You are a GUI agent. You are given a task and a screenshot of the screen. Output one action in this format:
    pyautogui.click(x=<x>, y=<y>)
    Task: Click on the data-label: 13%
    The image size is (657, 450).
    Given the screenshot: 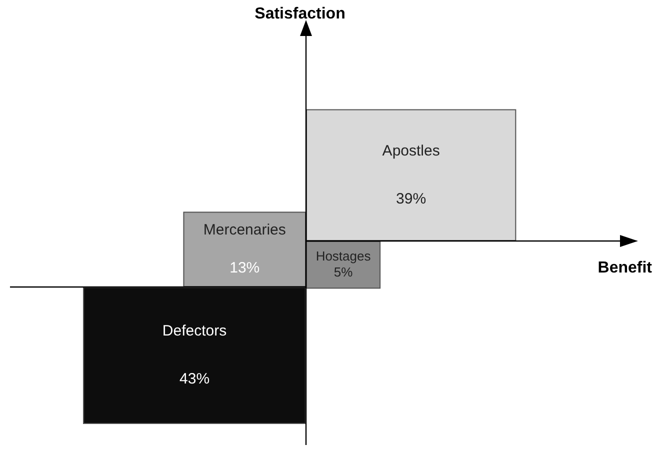 What is the action you would take?
    pyautogui.click(x=245, y=267)
    